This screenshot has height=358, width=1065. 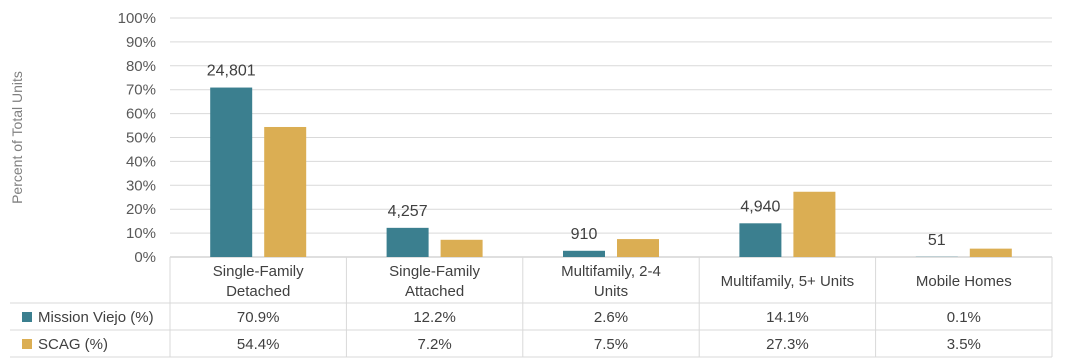 I want to click on data-label: 4,940, so click(x=760, y=206).